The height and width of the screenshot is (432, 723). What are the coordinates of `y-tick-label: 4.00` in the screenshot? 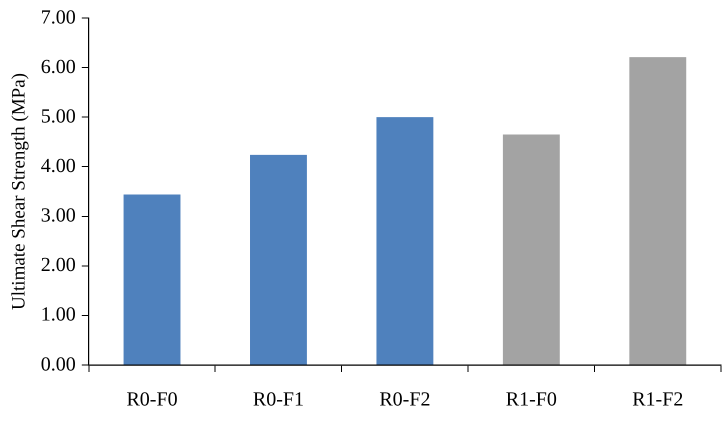 It's located at (58, 165).